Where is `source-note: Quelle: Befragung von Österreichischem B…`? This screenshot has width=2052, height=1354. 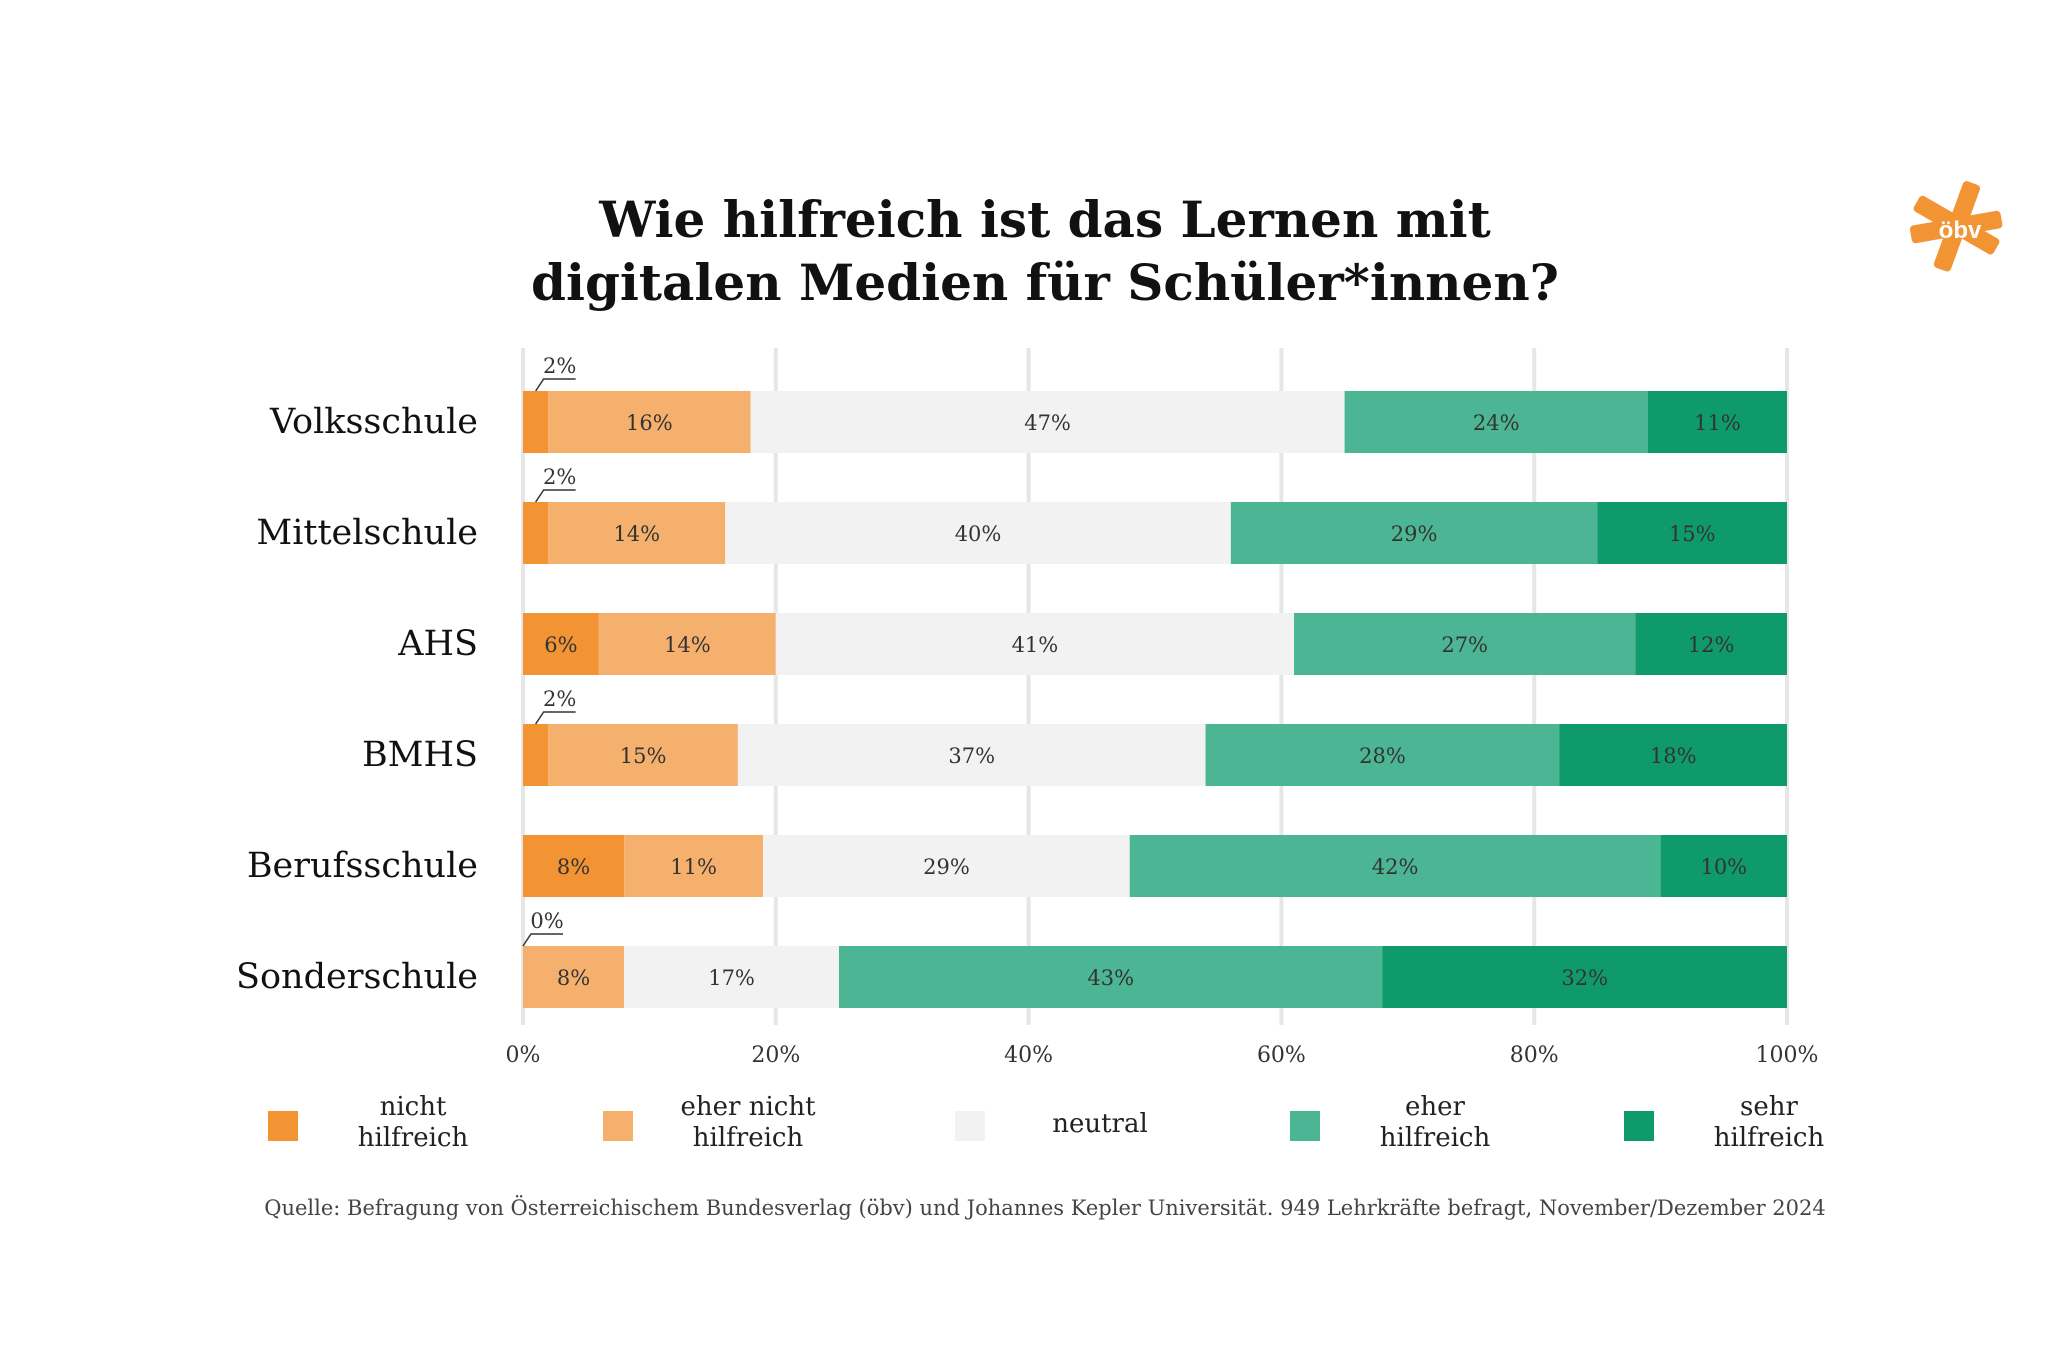
source-note: Quelle: Befragung von Österreichischem B… is located at coordinates (1045, 1208).